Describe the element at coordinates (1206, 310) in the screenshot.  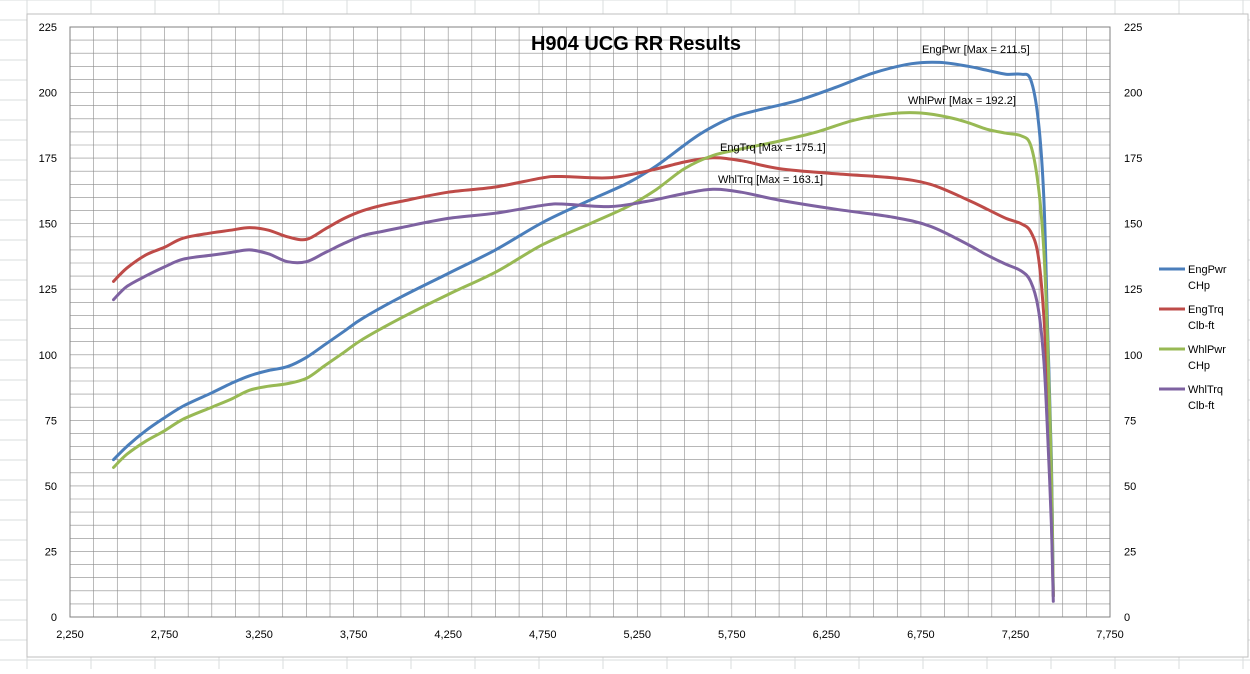
I see `legend-label-engtrq: EngTrq` at that location.